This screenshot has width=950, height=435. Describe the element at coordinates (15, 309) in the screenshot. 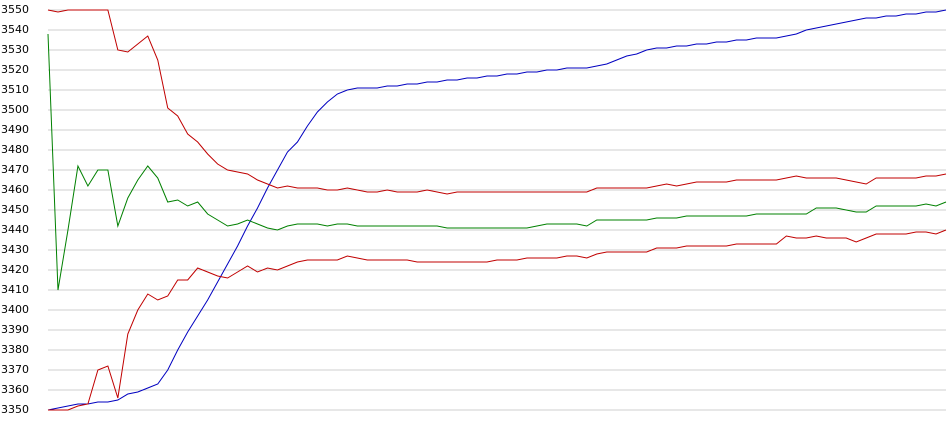

I see `y-tick-label: 3400` at that location.